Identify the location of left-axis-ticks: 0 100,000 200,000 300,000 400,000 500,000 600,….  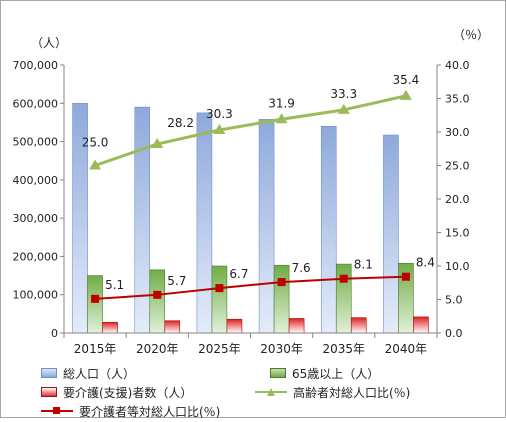
(36, 199).